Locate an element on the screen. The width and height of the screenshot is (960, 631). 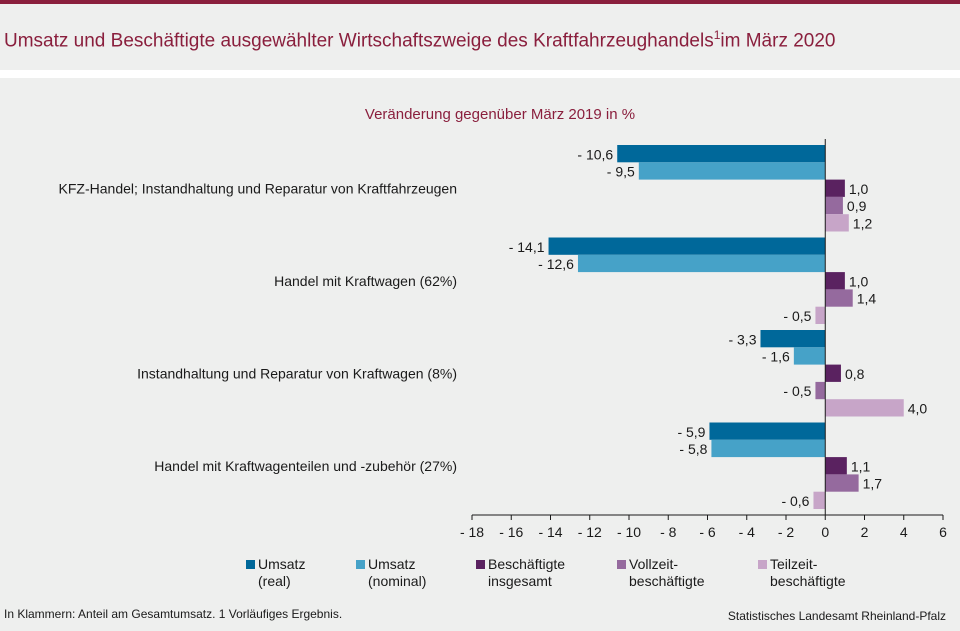
x-tick-label: 2 is located at coordinates (865, 532).